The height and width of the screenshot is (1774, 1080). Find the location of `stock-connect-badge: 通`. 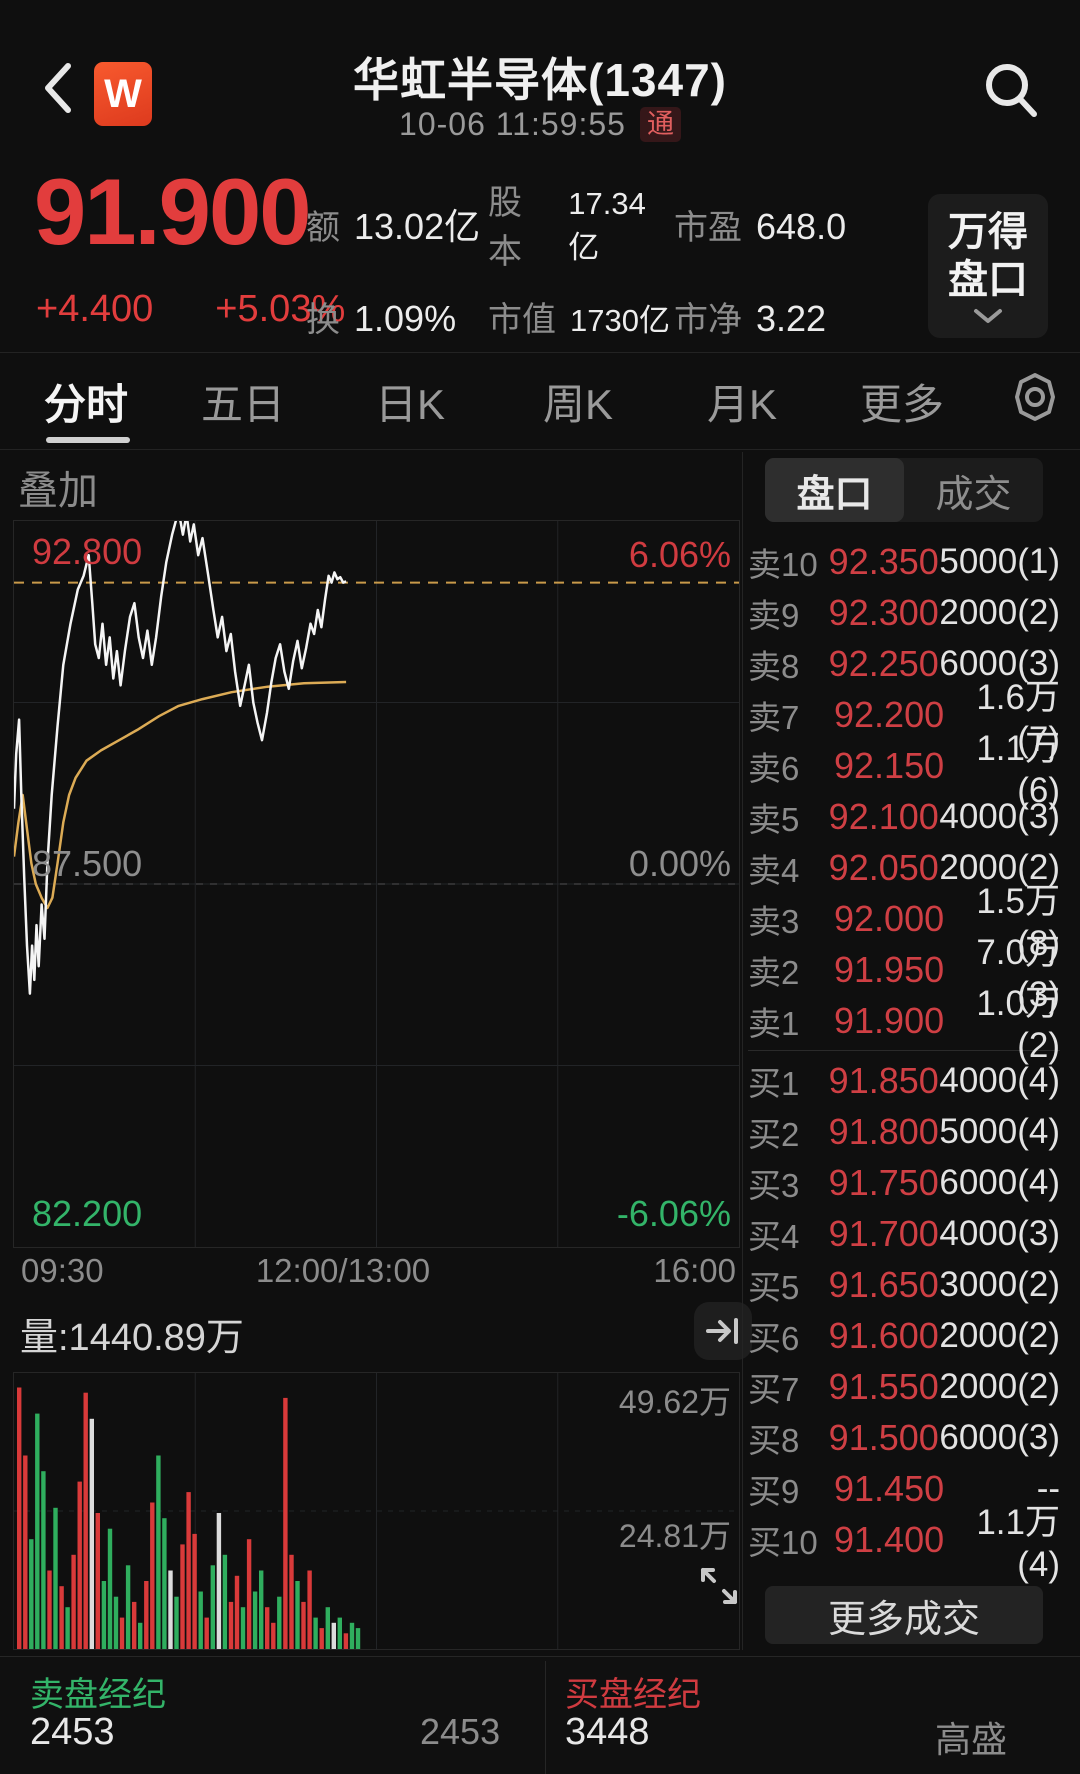

stock-connect-badge: 通 is located at coordinates (660, 124).